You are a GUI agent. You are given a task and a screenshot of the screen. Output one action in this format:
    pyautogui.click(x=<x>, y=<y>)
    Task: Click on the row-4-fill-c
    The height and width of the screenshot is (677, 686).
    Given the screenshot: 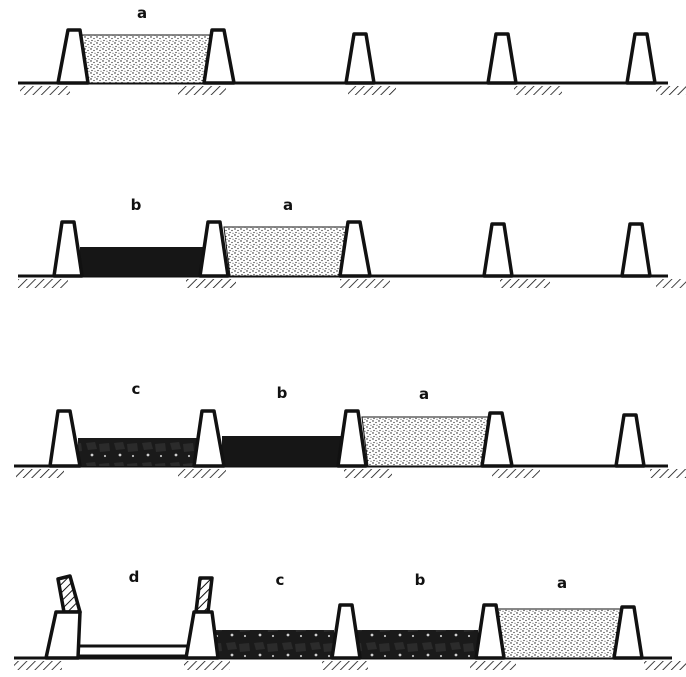 What is the action you would take?
    pyautogui.click(x=274, y=644)
    